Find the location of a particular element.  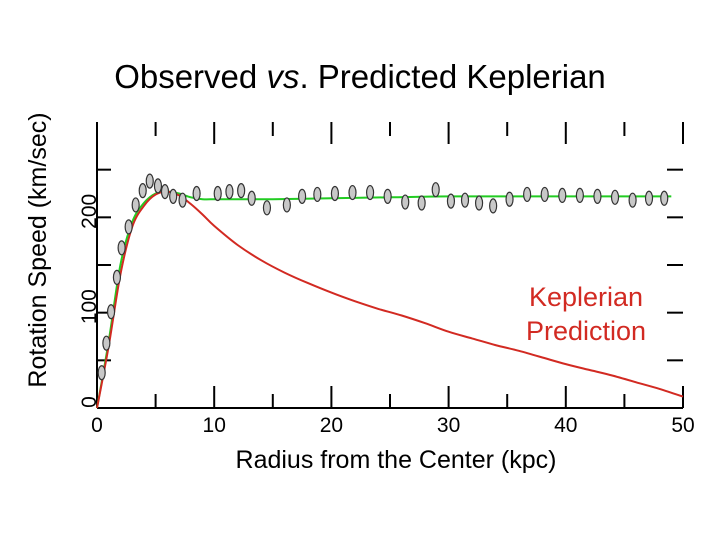

chart-title: Observed vs. Predicted Keplerian is located at coordinates (360, 76).